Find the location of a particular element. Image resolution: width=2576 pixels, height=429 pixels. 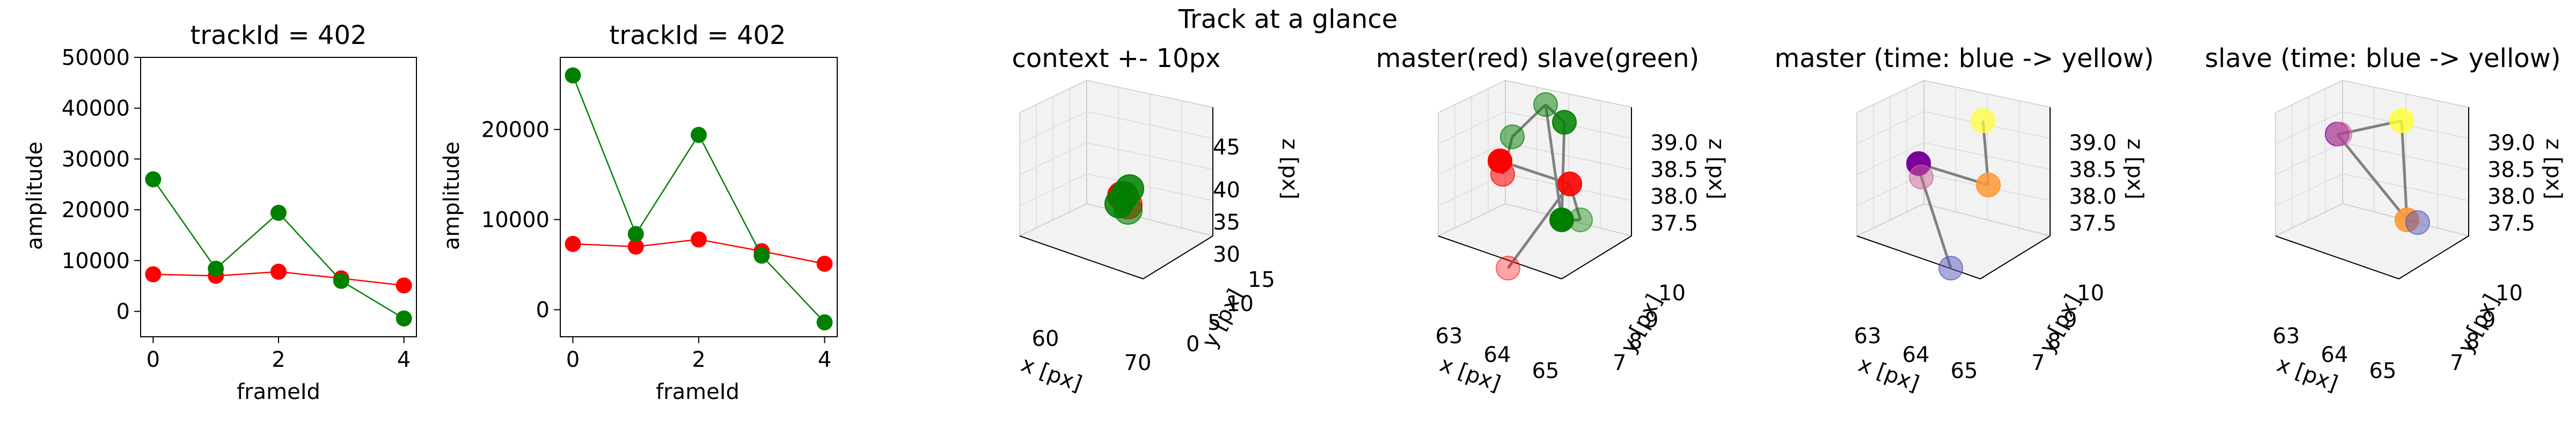

plot-area: 0 10000 20000 30000 40000 50000 0 2 4 is located at coordinates (239, 209).